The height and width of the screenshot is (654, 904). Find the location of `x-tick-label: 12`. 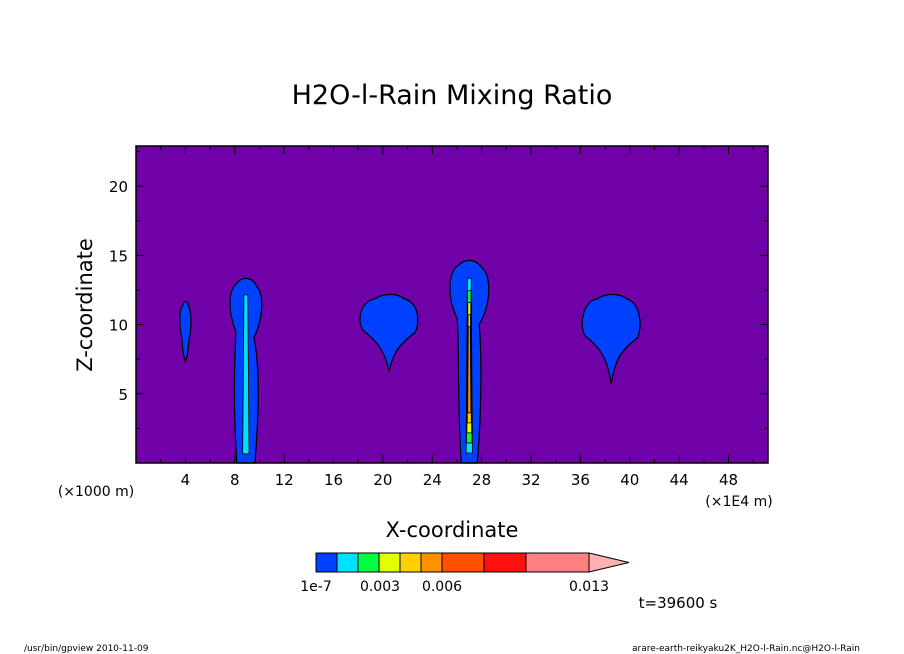

x-tick-label: 12 is located at coordinates (284, 480).